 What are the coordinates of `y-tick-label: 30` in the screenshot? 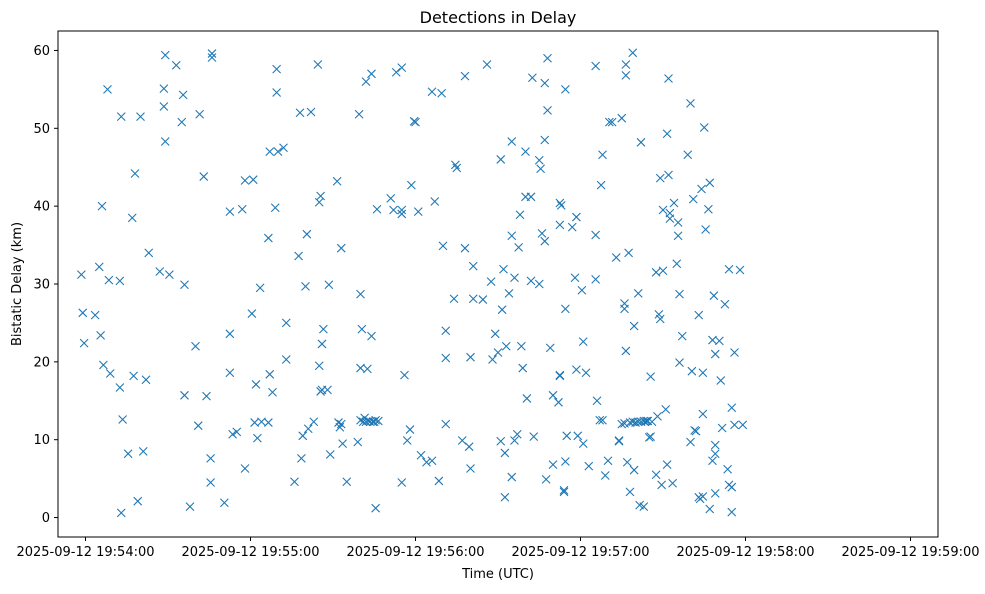 It's located at (41, 285).